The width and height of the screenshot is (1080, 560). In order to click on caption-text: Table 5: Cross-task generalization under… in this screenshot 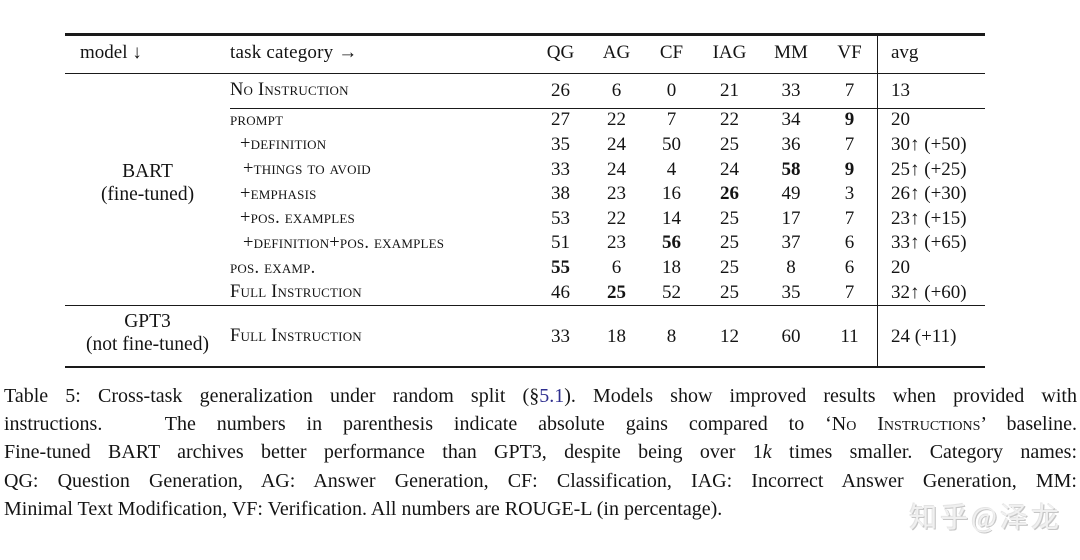, I will do `click(272, 396)`.